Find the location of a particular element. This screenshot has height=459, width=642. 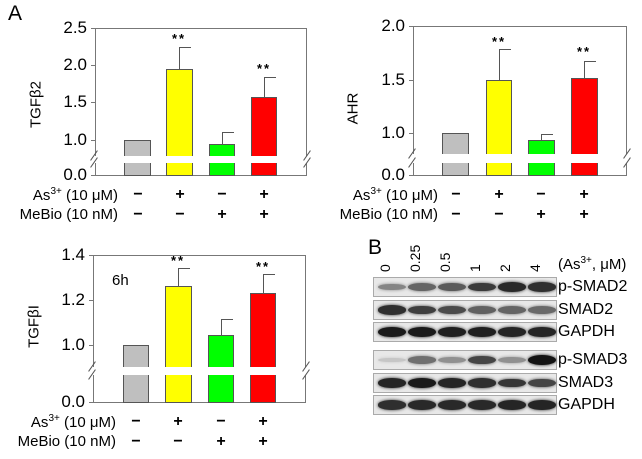

bar-as3 is located at coordinates (178, 344).